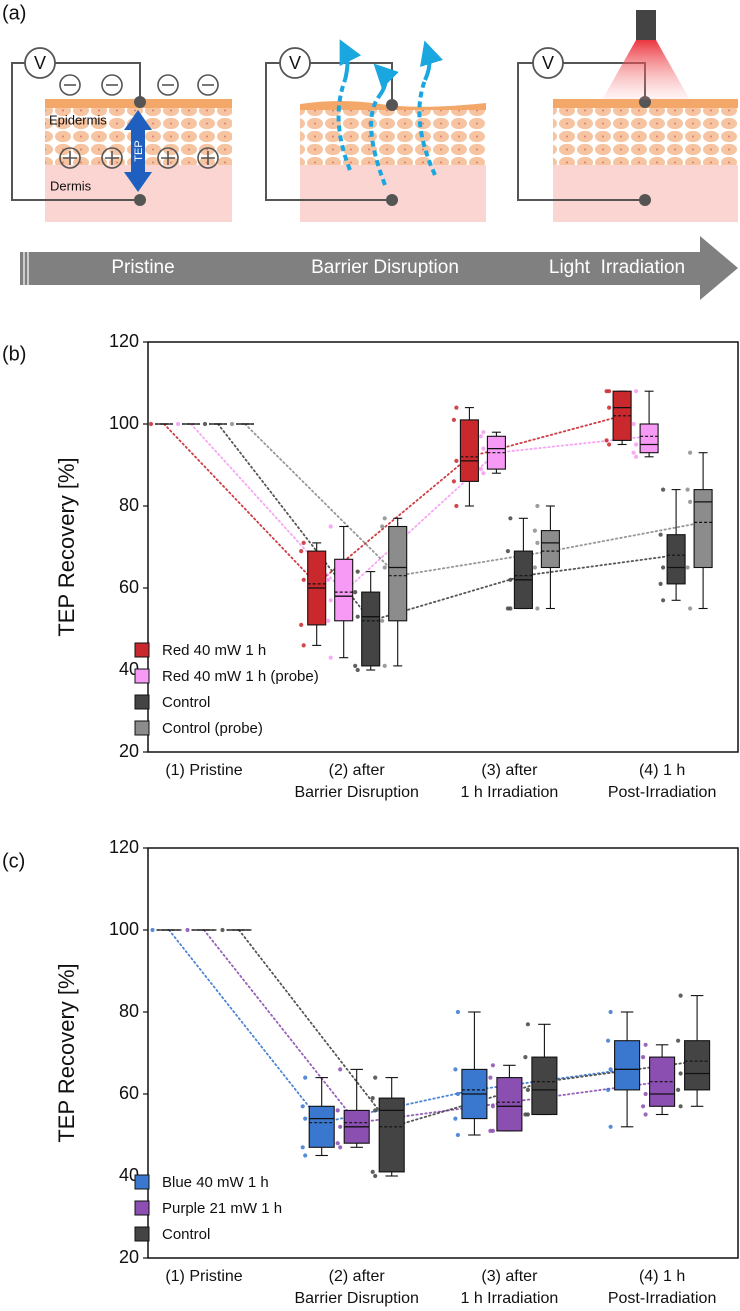 This screenshot has width=740, height=1311. I want to click on y-tick-label: 60, so click(129, 1093).